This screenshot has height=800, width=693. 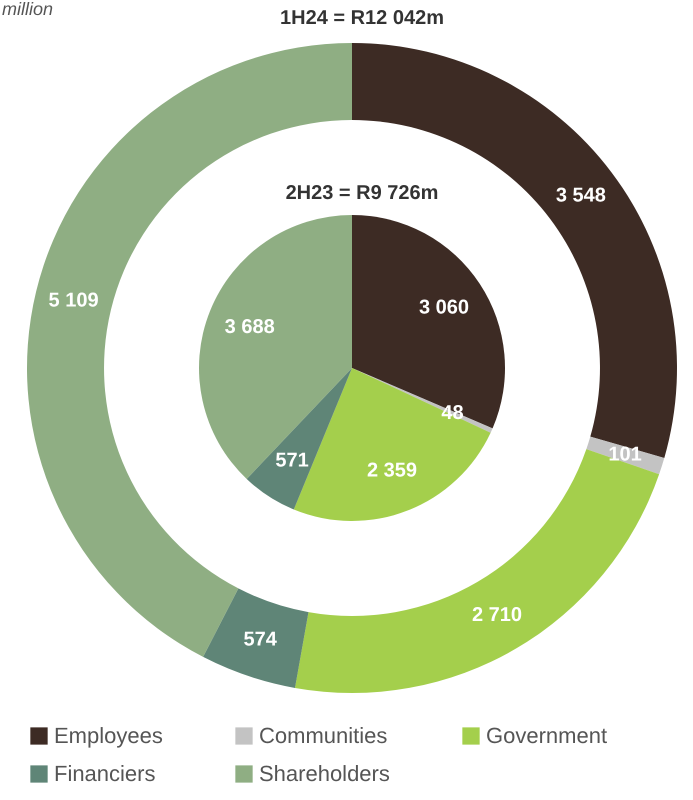 I want to click on text: million, so click(x=28, y=9).